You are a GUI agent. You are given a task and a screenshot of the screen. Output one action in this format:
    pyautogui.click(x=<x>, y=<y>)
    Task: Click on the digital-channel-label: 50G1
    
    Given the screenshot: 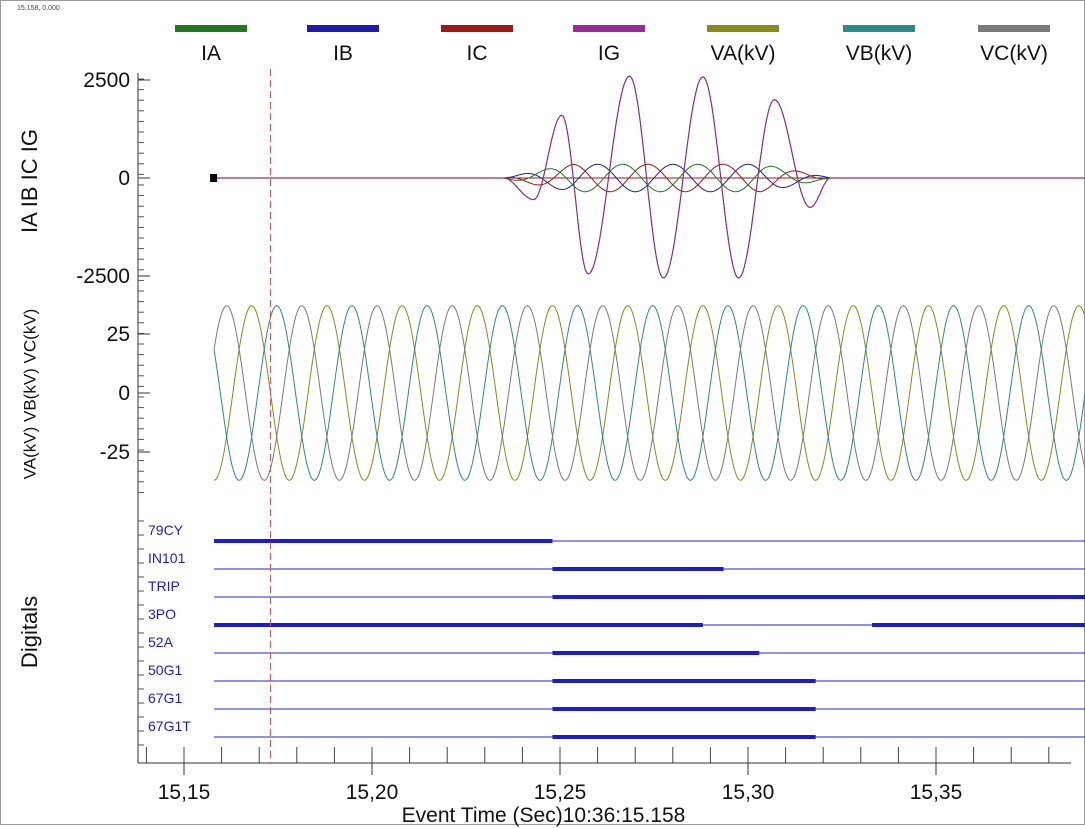 What is the action you would take?
    pyautogui.click(x=165, y=670)
    